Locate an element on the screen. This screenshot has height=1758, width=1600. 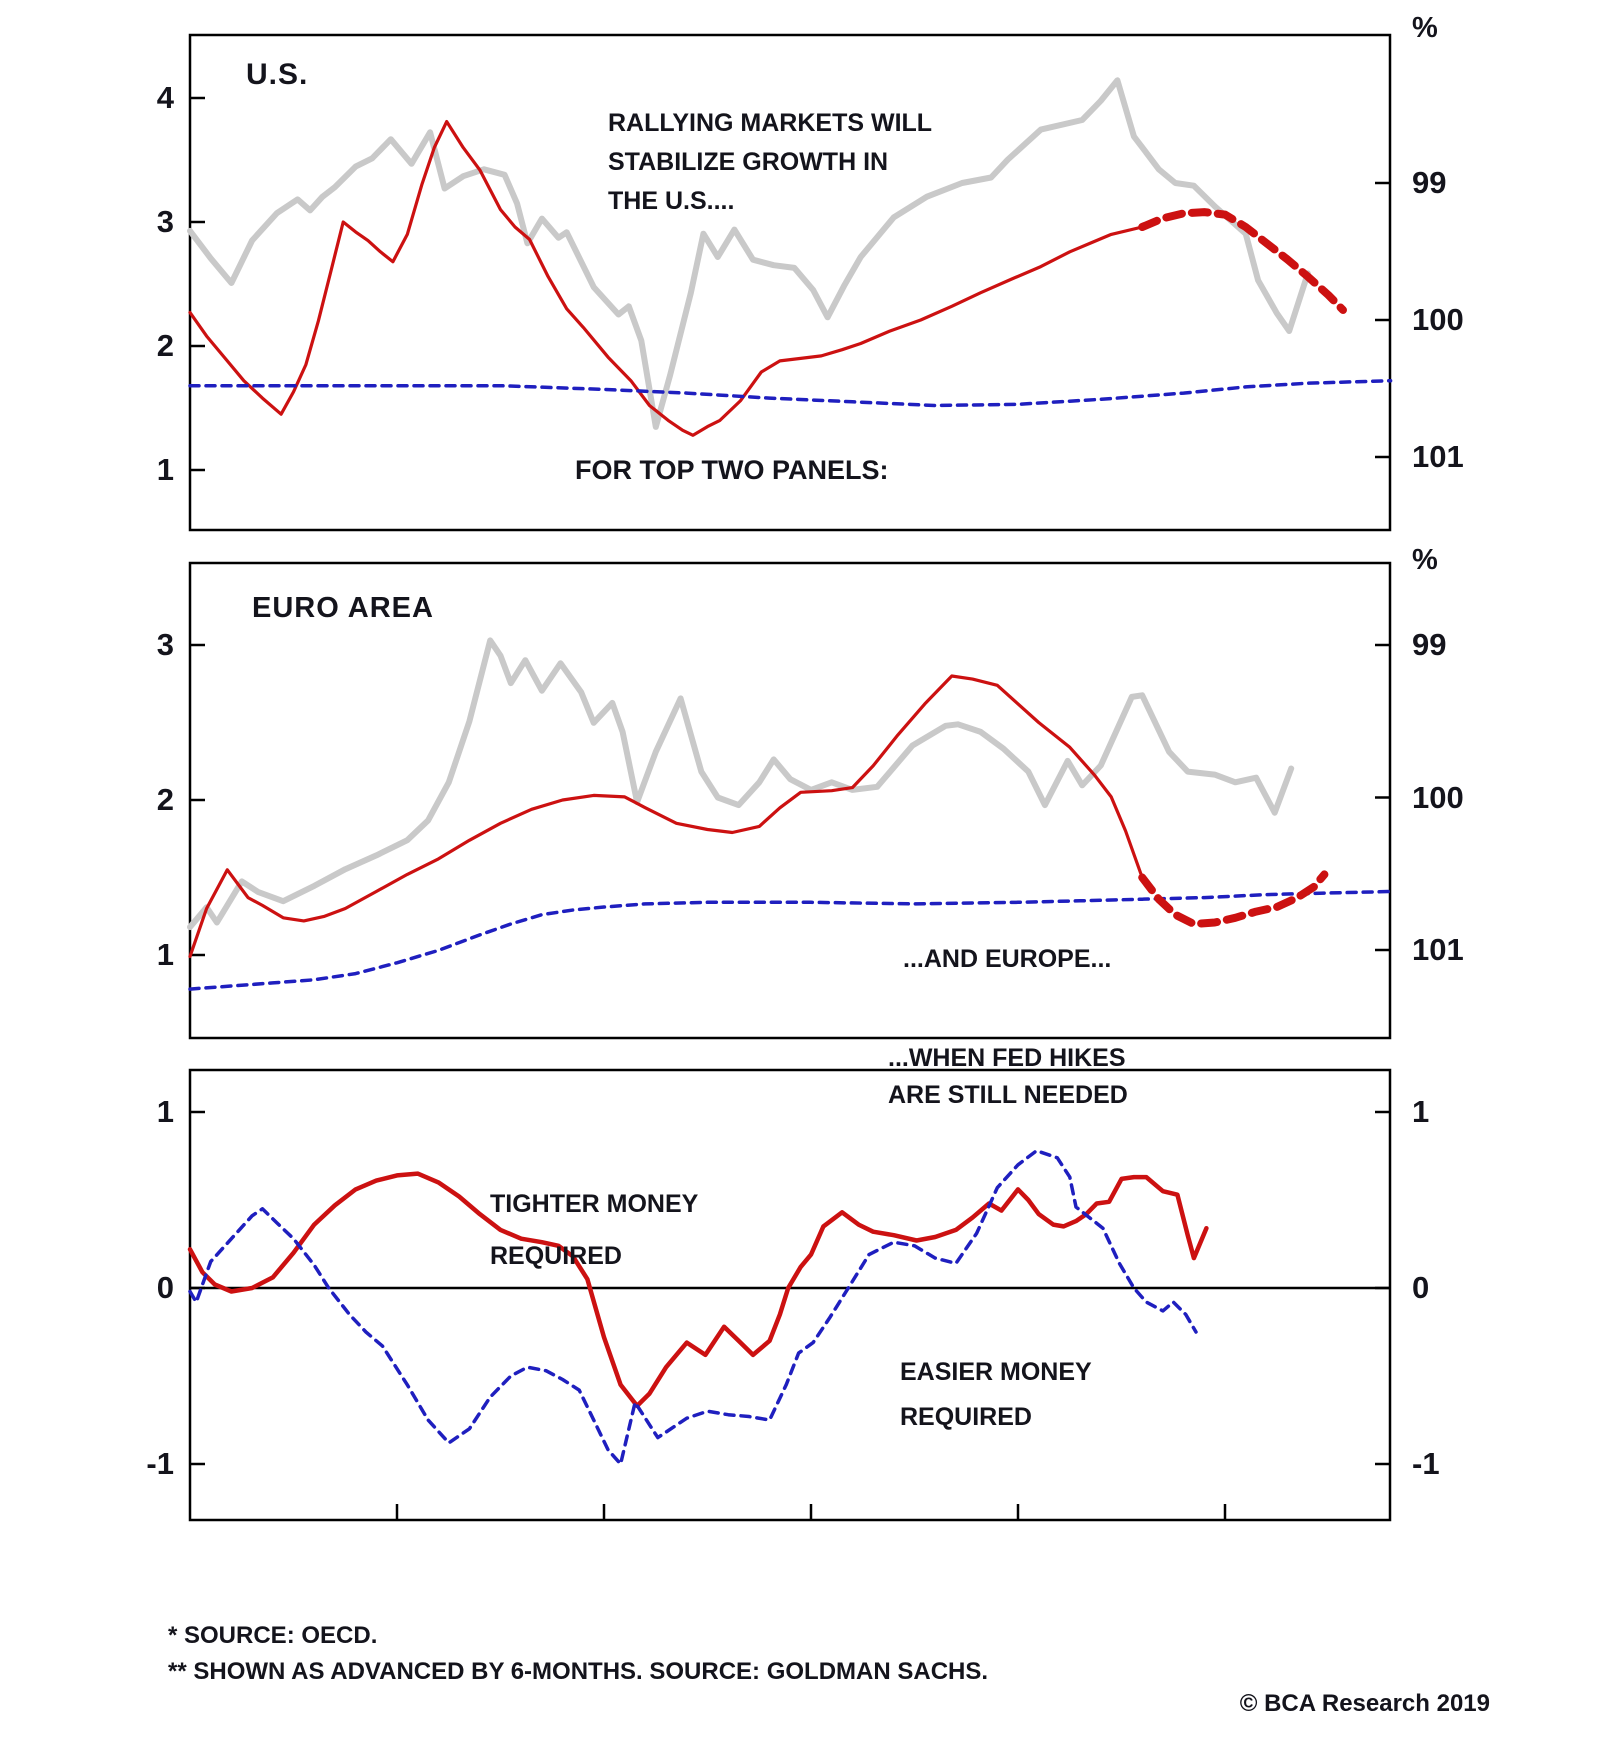
annotation-tighter-money: TIGHTER MONEY REQUIRED is located at coordinates (594, 1230).